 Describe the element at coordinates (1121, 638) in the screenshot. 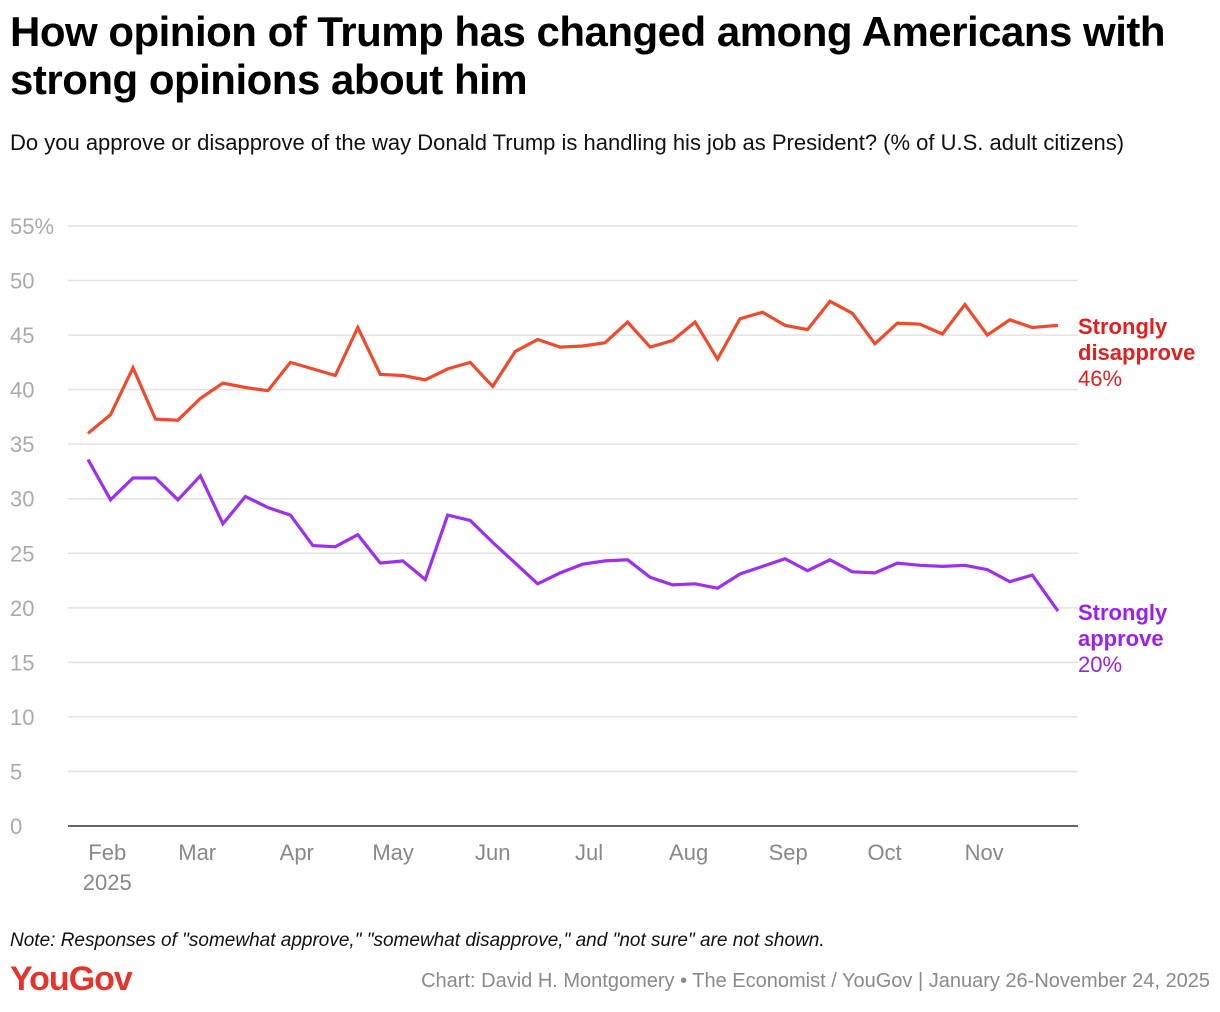

I see `series-label-approve: approve` at that location.